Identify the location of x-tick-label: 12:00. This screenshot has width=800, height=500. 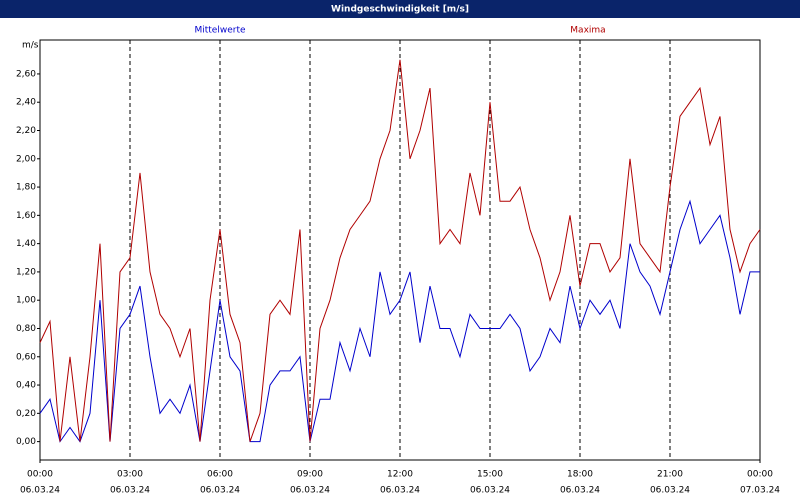
(400, 475).